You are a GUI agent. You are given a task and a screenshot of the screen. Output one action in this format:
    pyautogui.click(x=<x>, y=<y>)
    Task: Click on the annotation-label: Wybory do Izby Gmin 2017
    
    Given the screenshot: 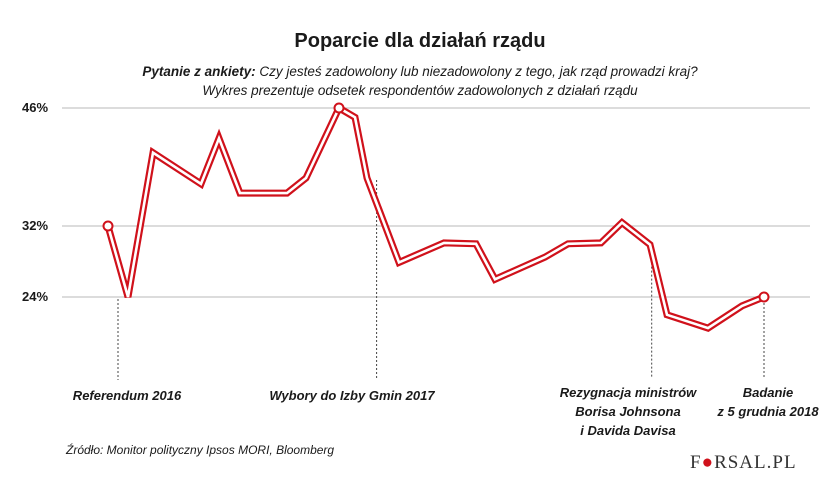 What is the action you would take?
    pyautogui.click(x=351, y=395)
    